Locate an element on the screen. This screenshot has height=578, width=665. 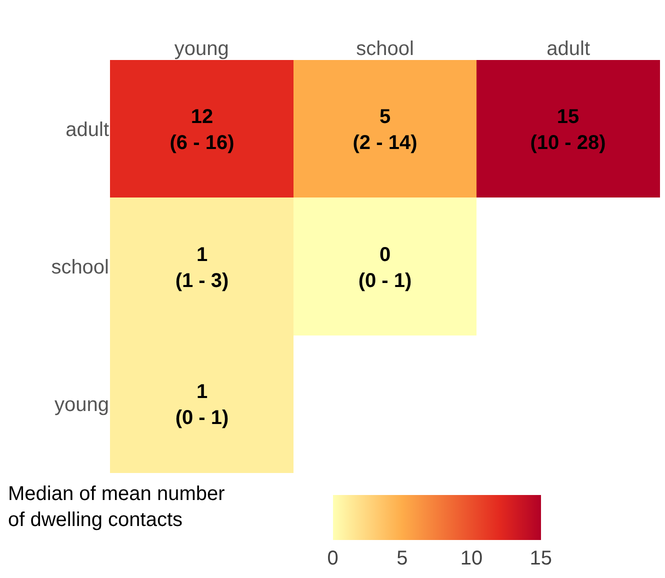
data-label: 0 (0 - 1) is located at coordinates (385, 268).